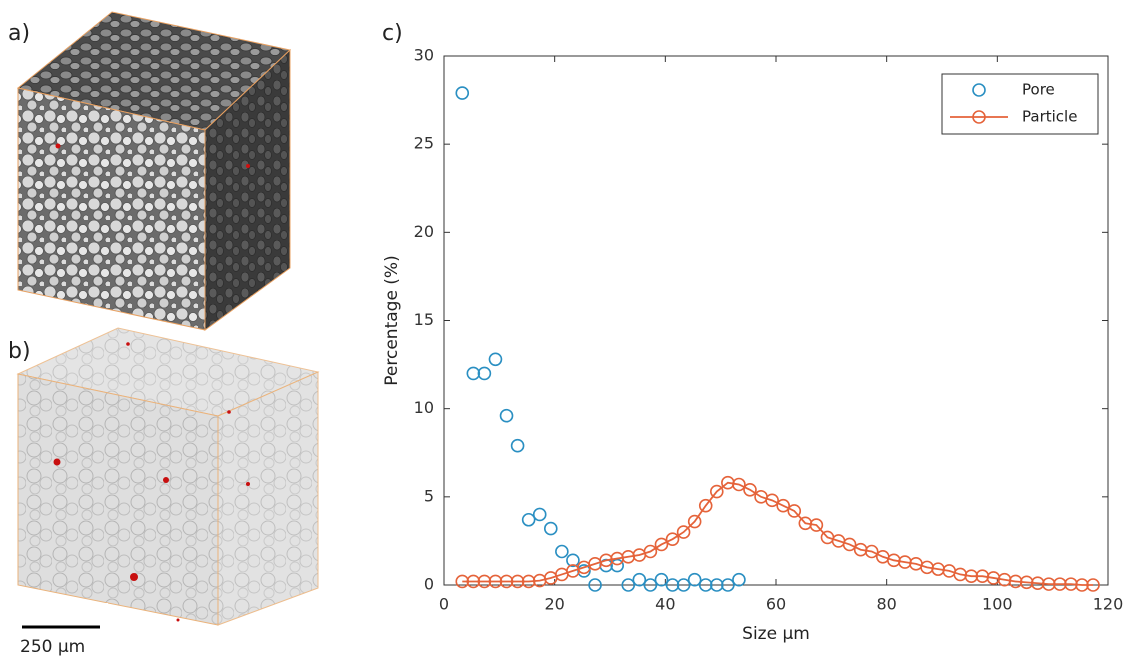 This screenshot has width=1136, height=659. I want to click on legend-label: Particle, so click(1049, 117).